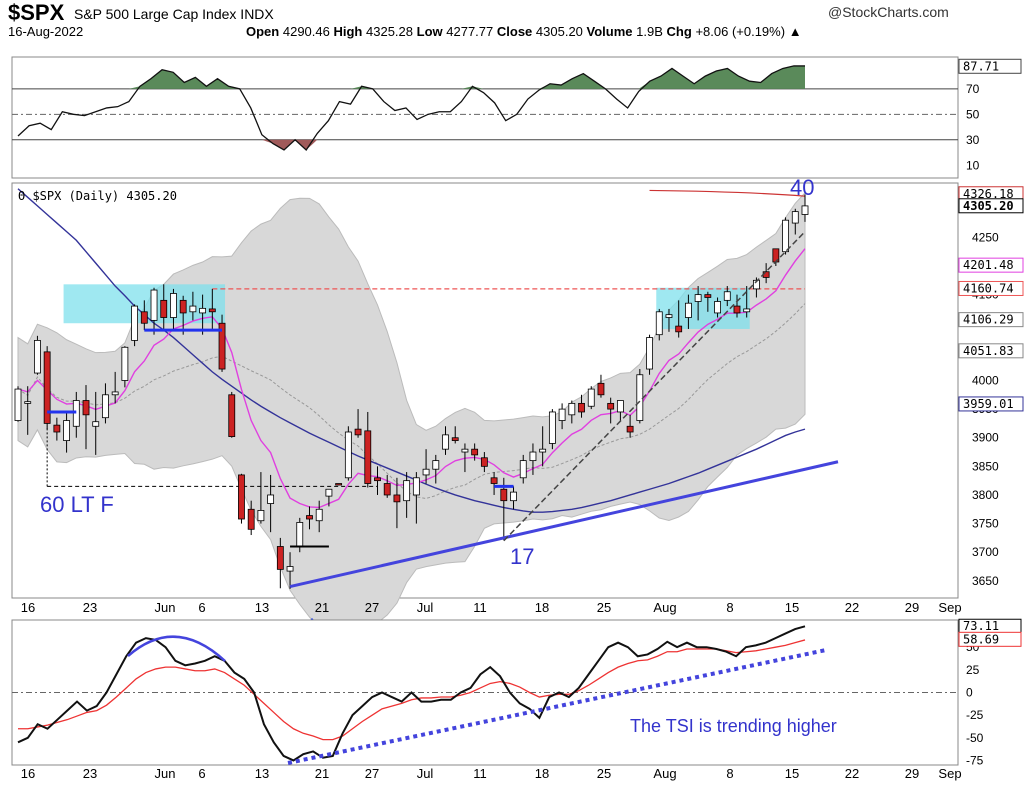 The width and height of the screenshot is (1024, 785). I want to click on price-tick-label: 3800, so click(985, 495).